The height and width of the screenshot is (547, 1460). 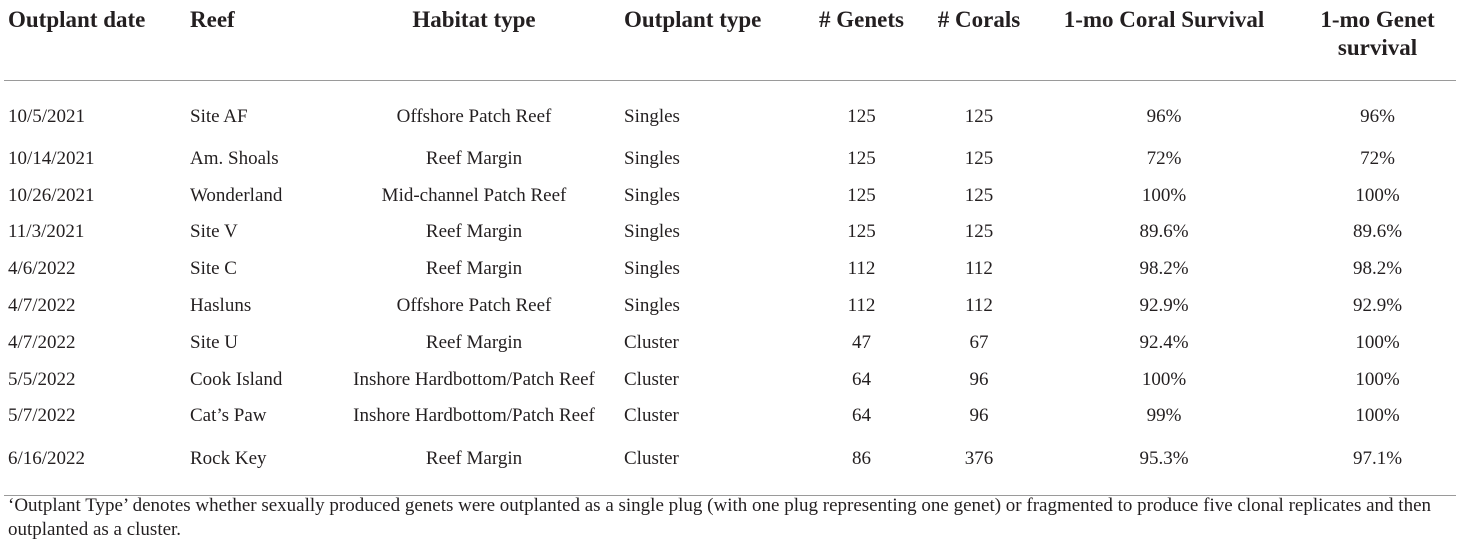 What do you see at coordinates (236, 379) in the screenshot?
I see `cell-reef: Cook Island` at bounding box center [236, 379].